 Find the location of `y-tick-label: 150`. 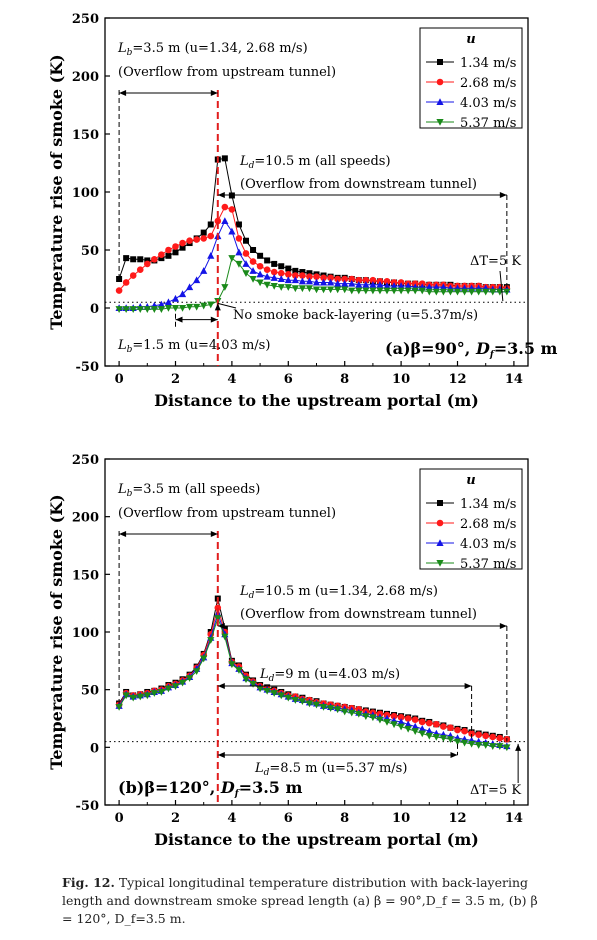

y-tick-label: 150 is located at coordinates (85, 135).